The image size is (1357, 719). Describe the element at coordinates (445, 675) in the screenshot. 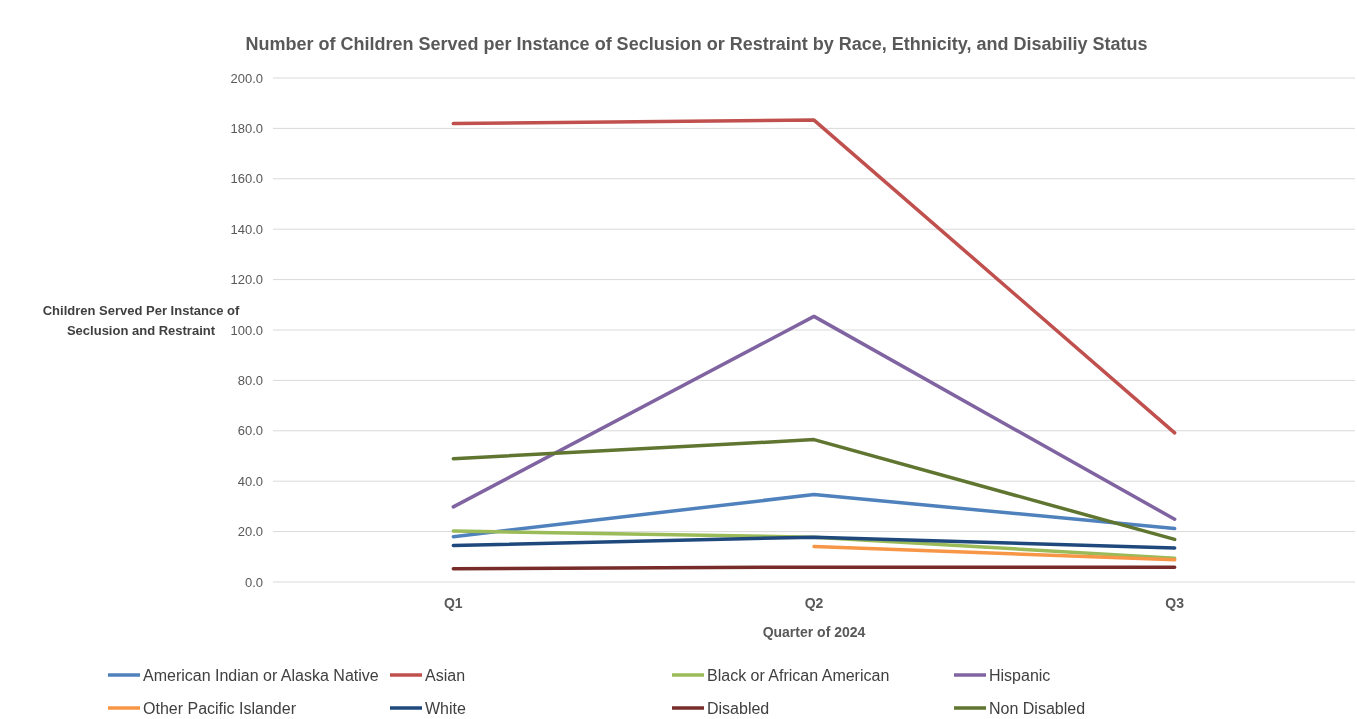

I see `legend-label: Asian` at that location.